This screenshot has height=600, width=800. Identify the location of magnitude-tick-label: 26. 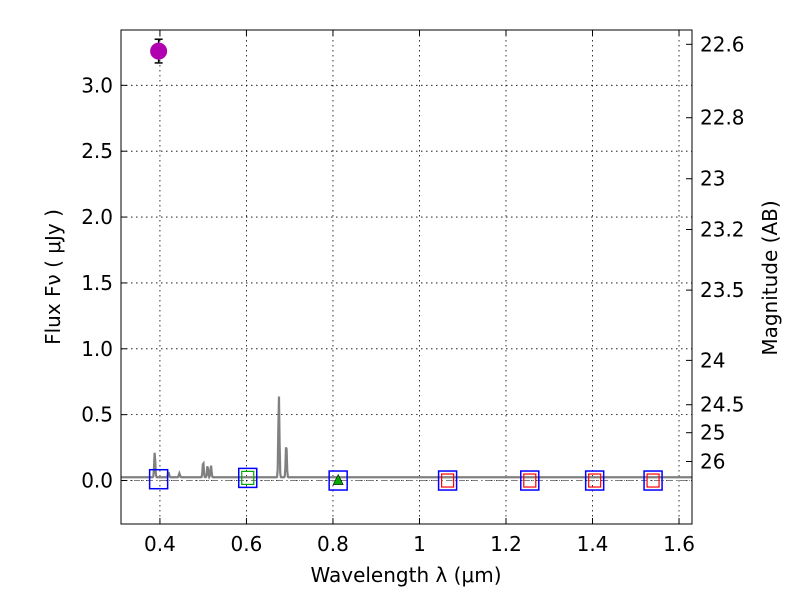
(712, 461).